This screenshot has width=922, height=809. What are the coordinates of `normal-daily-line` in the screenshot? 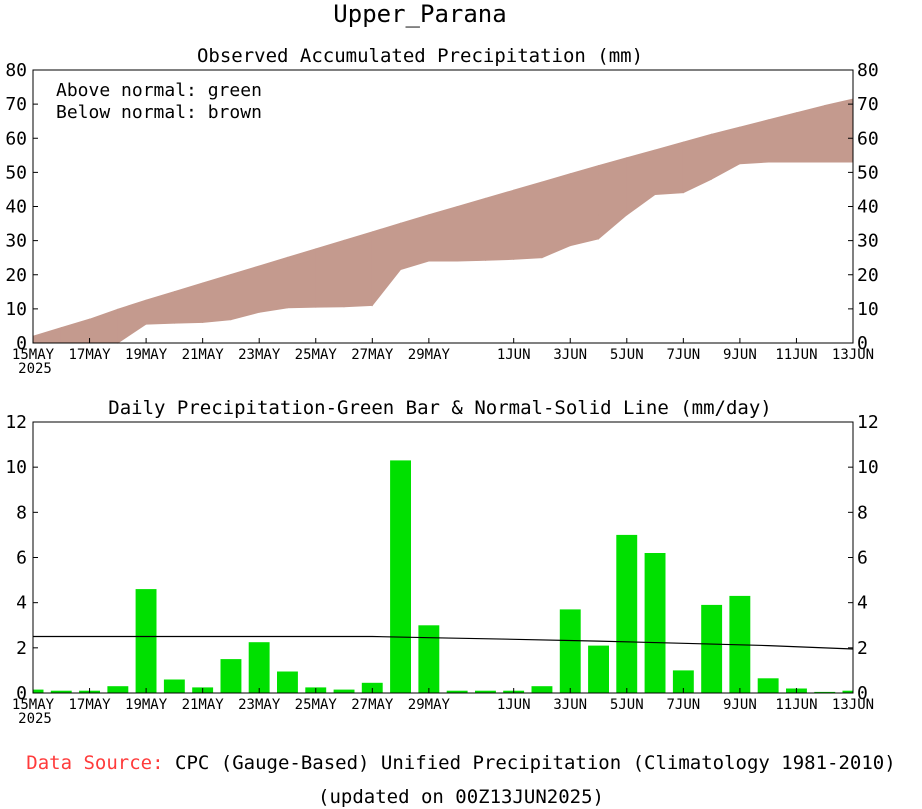 It's located at (443, 642).